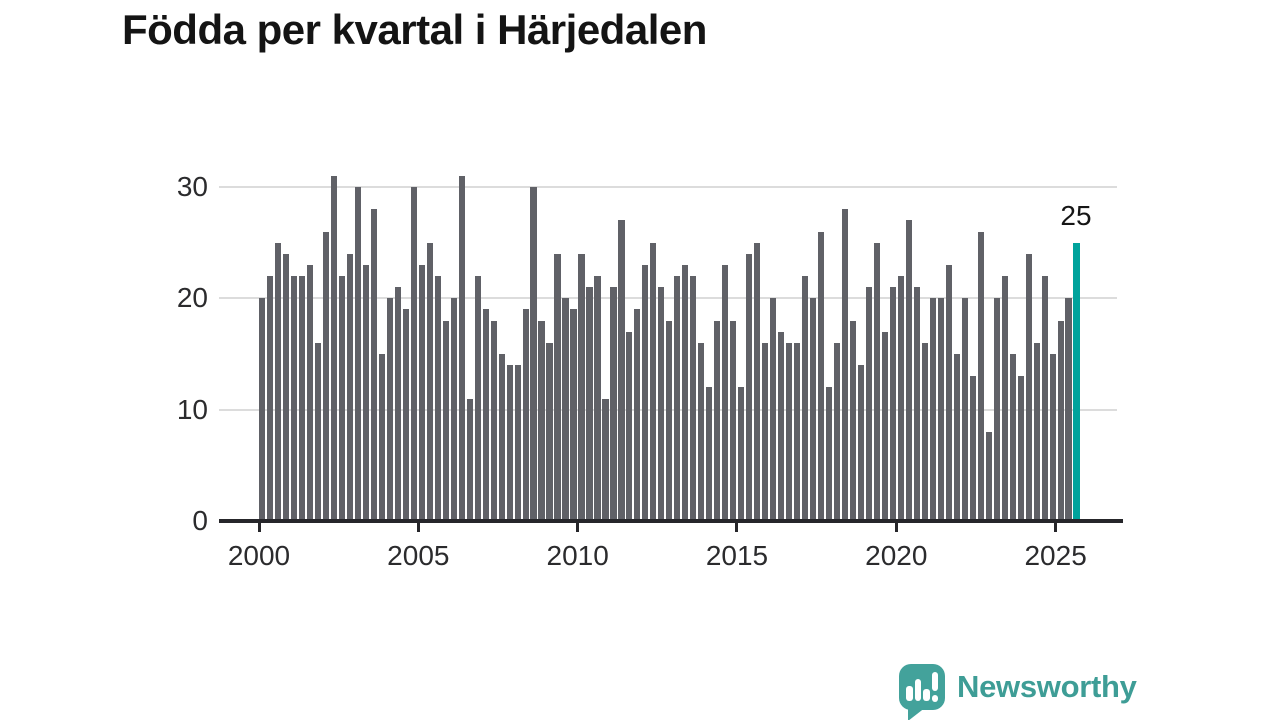  Describe the element at coordinates (896, 555) in the screenshot. I see `x-axis-tick-label: 2020` at that location.